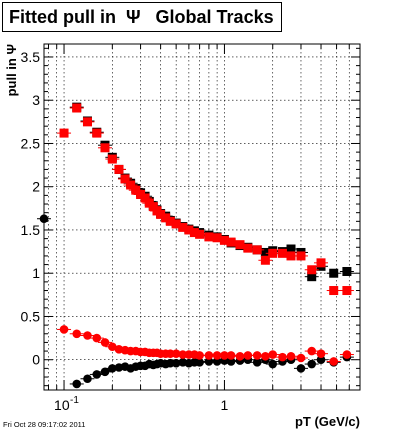  Describe the element at coordinates (36, 360) in the screenshot. I see `y-tick-label: 0` at that location.